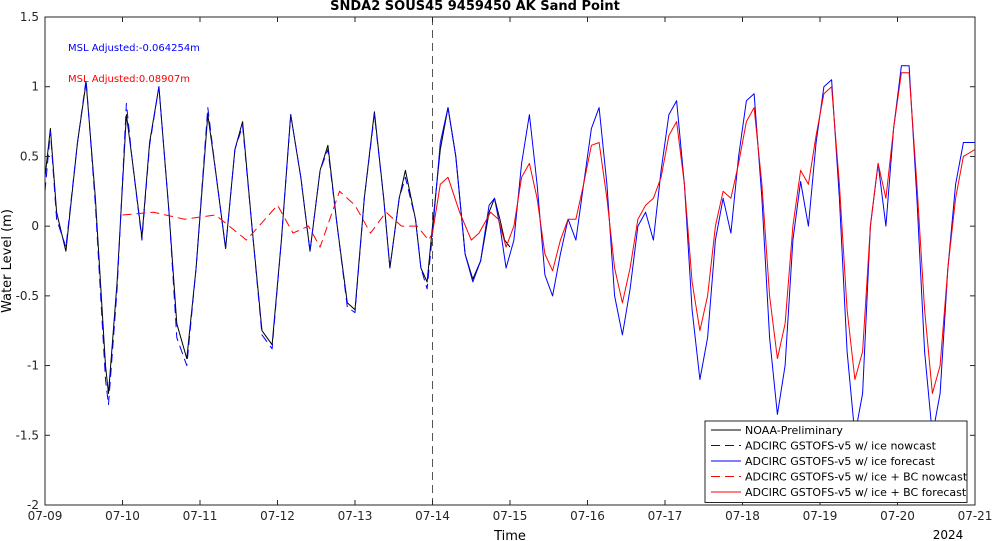  I want to click on y-tick-label: 0.5, so click(29, 156).